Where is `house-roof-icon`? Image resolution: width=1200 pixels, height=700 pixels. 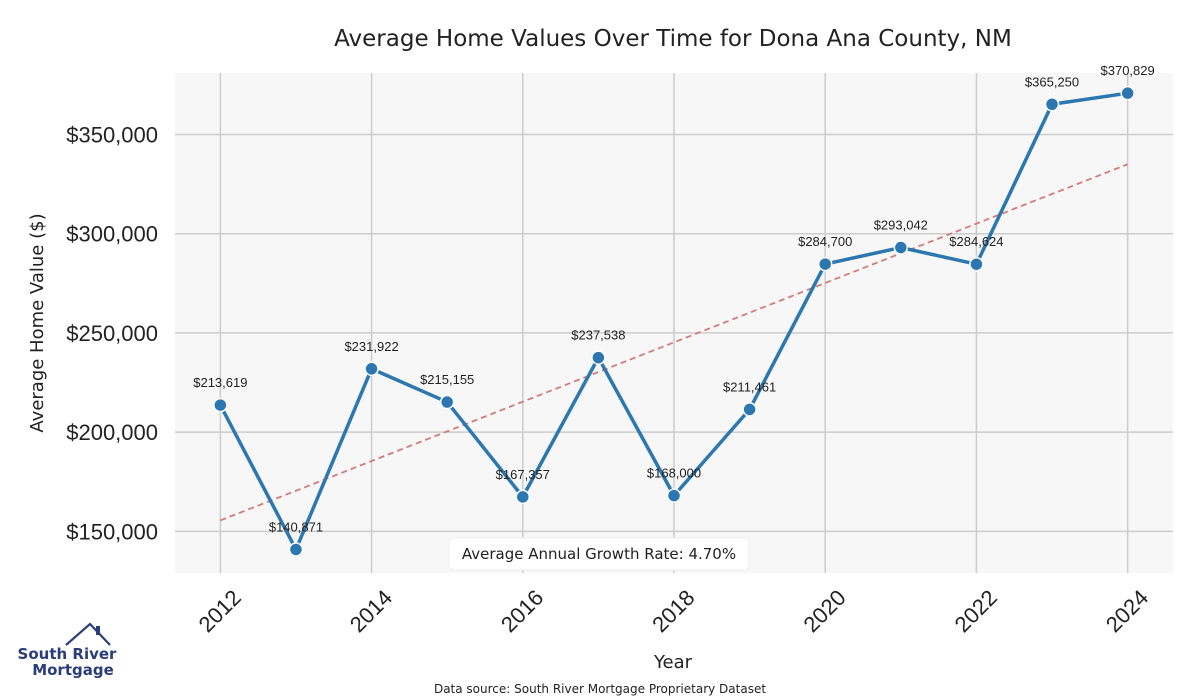
house-roof-icon is located at coordinates (88, 634).